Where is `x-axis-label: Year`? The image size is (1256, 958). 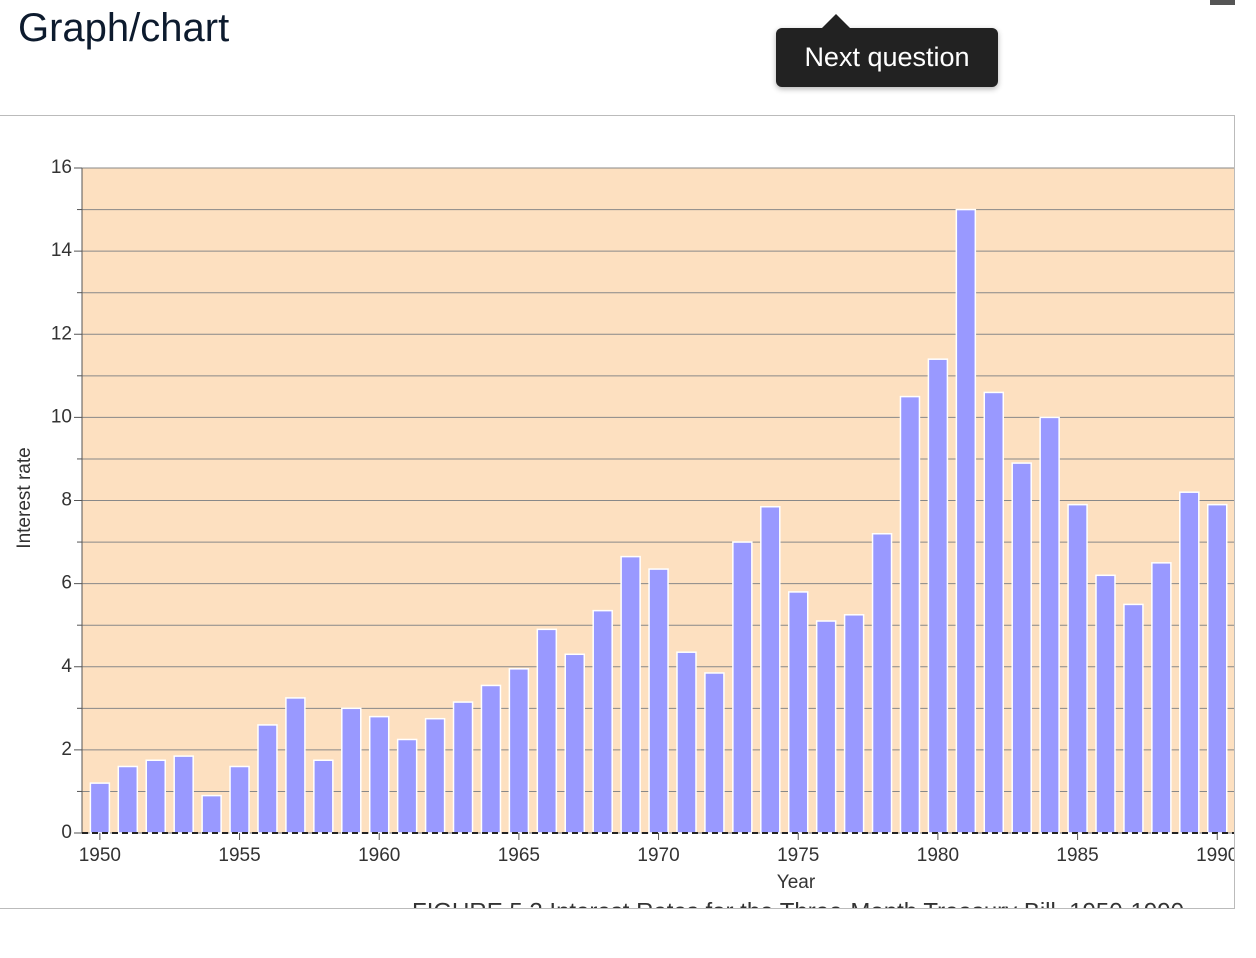 x-axis-label: Year is located at coordinates (796, 882).